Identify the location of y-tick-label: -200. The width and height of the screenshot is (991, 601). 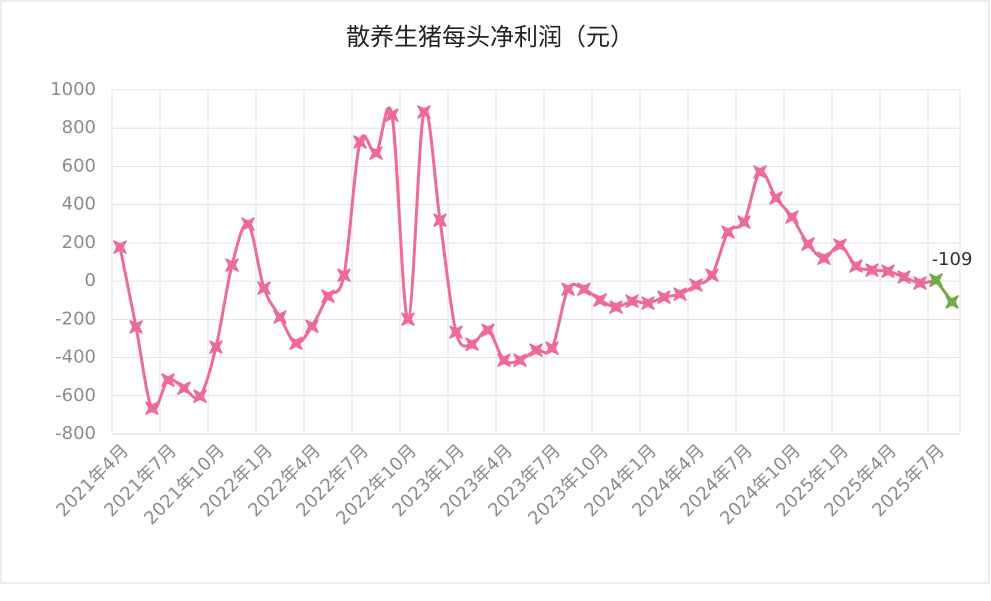
(75, 318).